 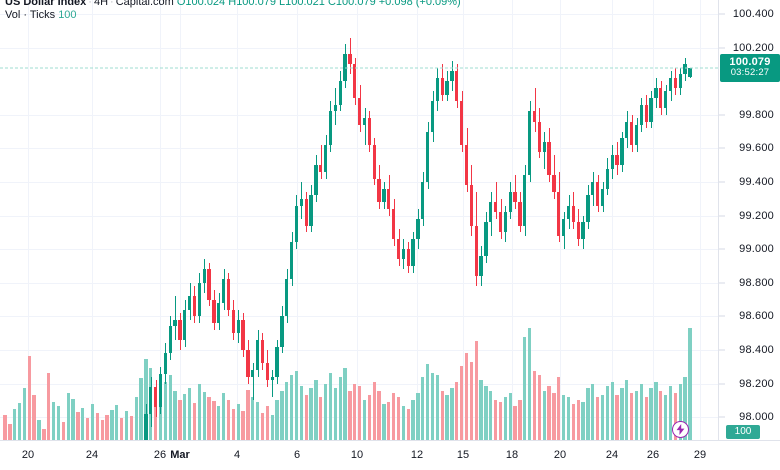 What do you see at coordinates (680, 429) in the screenshot?
I see `lightning-bolt-icon` at bounding box center [680, 429].